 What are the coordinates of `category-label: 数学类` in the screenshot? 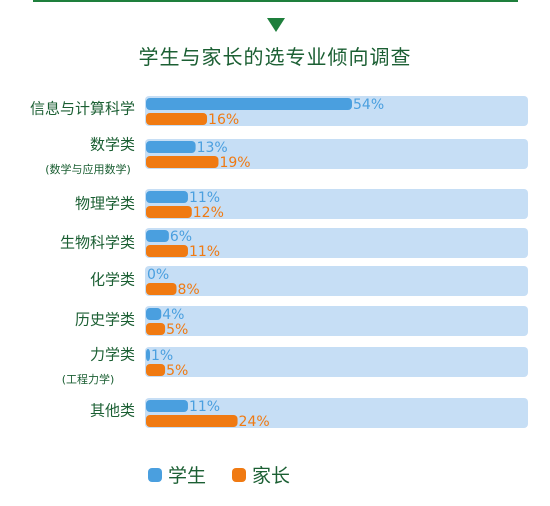 It's located at (112, 145).